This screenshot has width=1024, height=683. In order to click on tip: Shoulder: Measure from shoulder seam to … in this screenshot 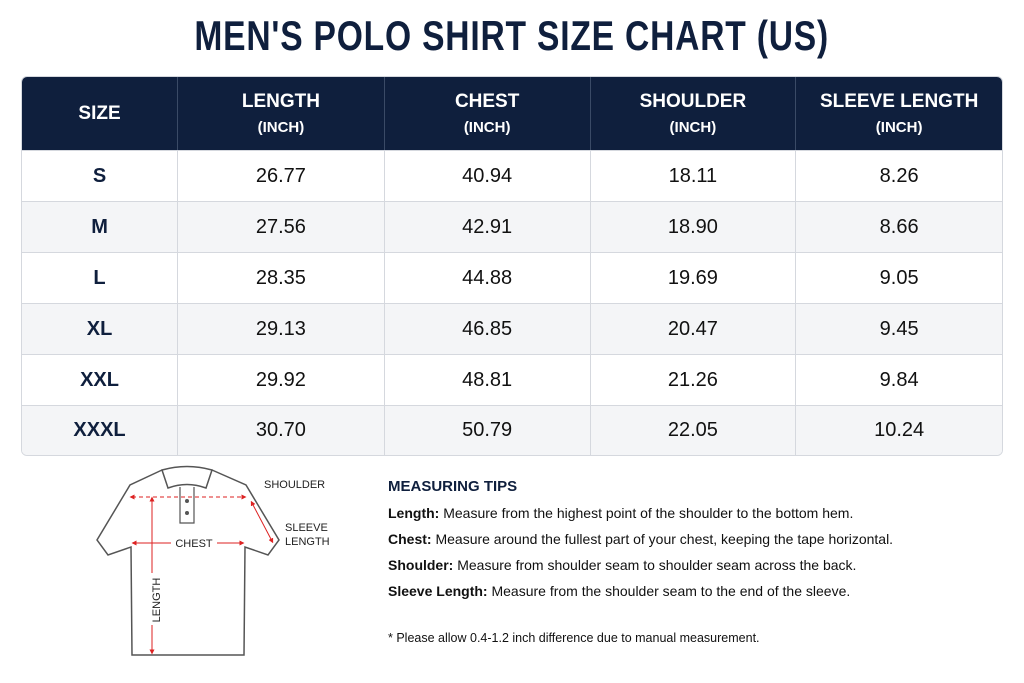, I will do `click(640, 565)`.